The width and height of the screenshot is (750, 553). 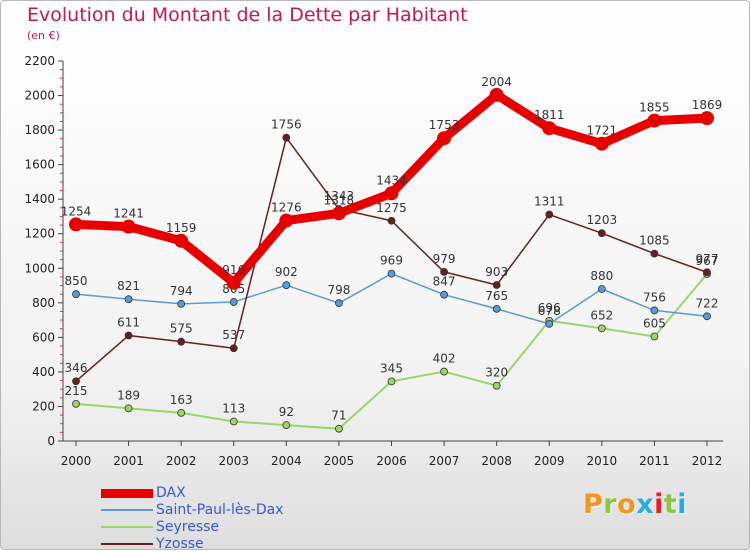 I want to click on x-tick-label: 2004, so click(x=286, y=461).